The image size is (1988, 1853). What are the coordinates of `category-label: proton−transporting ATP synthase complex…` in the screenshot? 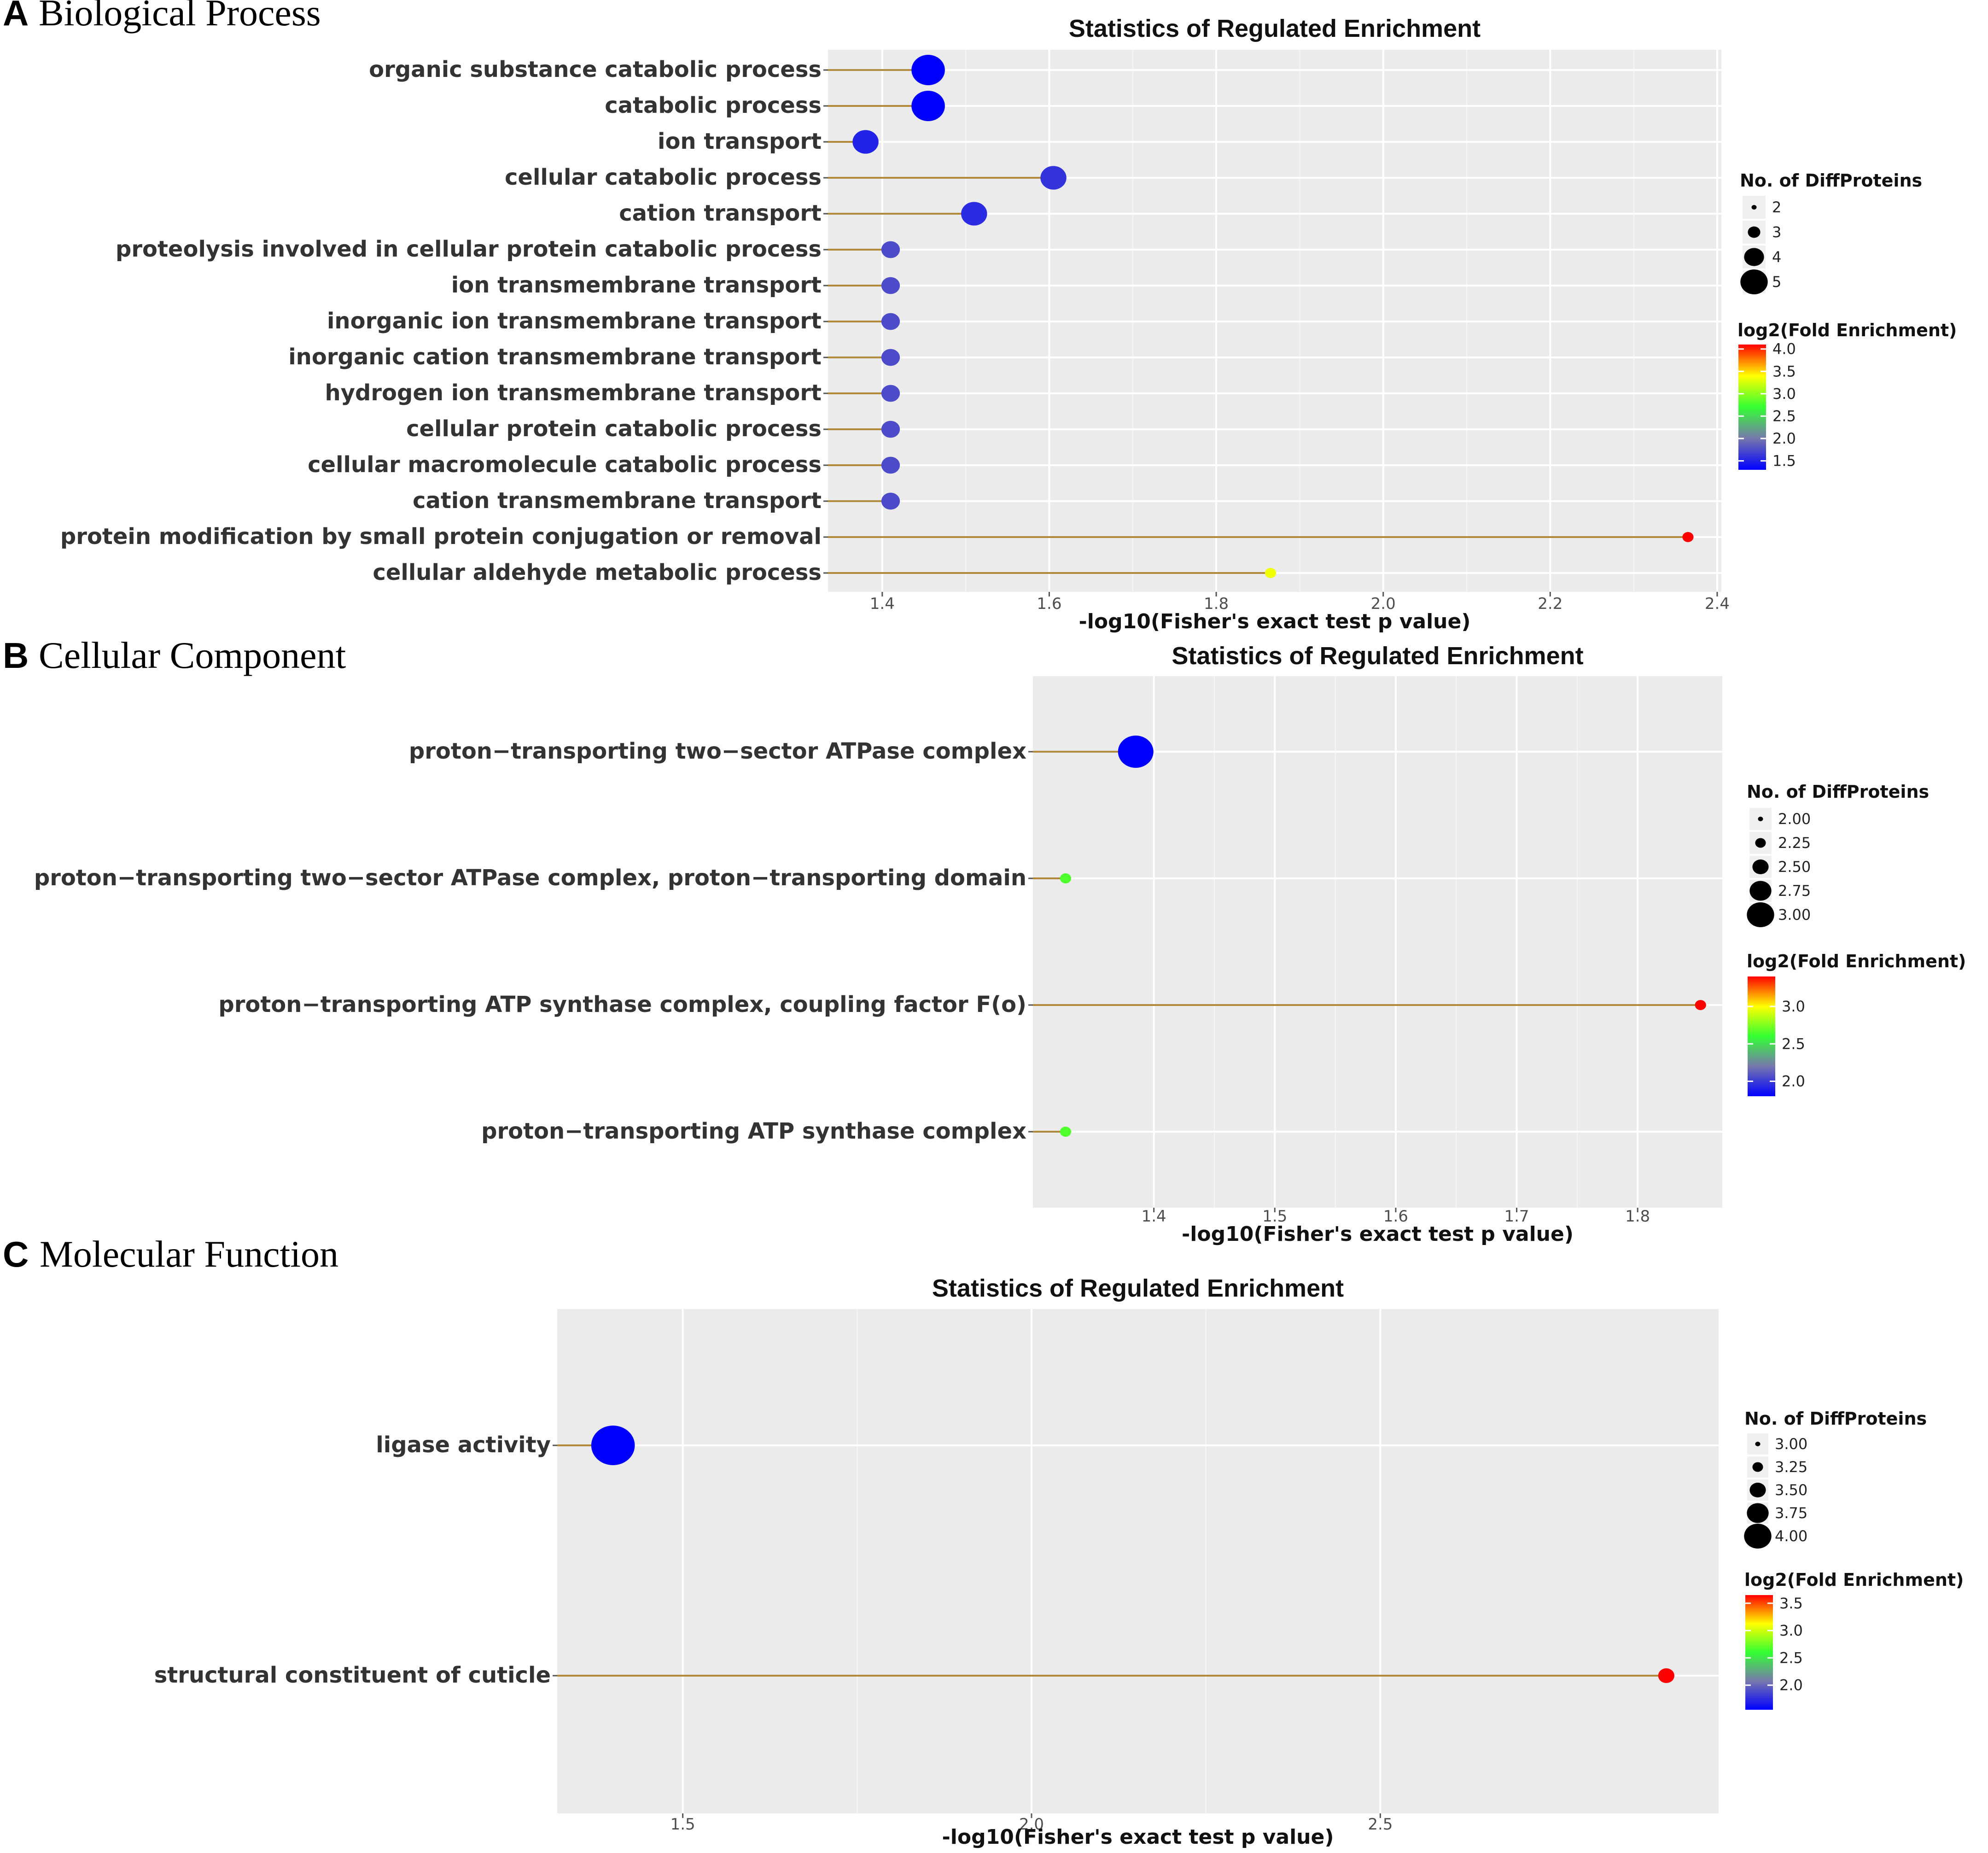 It's located at (622, 1005).